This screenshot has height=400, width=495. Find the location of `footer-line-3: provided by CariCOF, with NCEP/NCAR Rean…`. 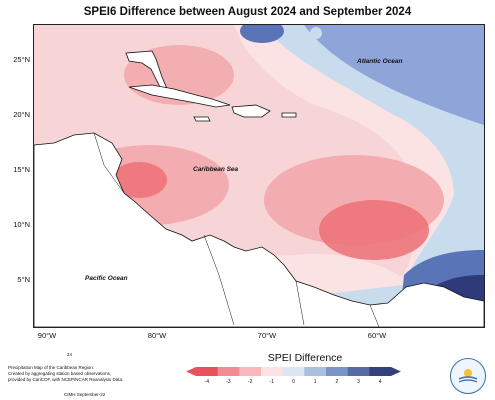

footer-line-3: provided by CariCOF, with NCEP/NCAR Rean… is located at coordinates (66, 379).